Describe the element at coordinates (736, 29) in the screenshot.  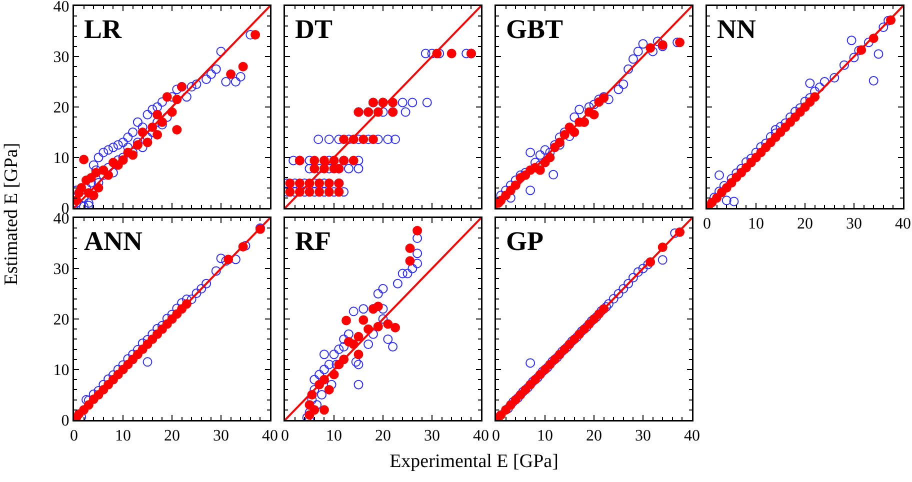
I see `chart-title: NN` at that location.